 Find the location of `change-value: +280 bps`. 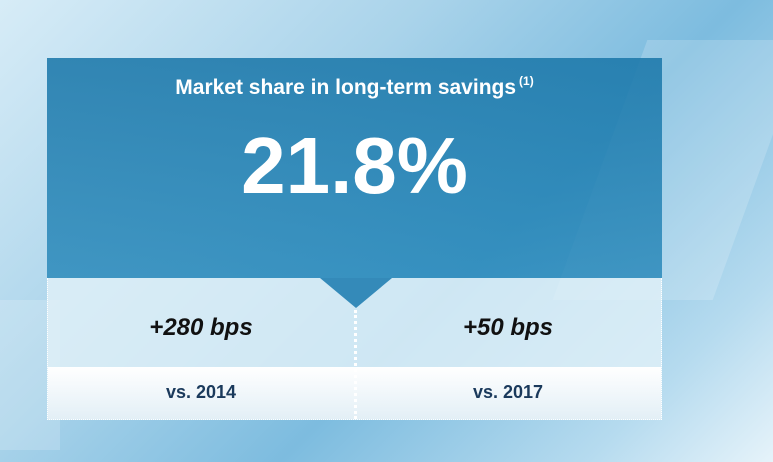

change-value: +280 bps is located at coordinates (201, 327).